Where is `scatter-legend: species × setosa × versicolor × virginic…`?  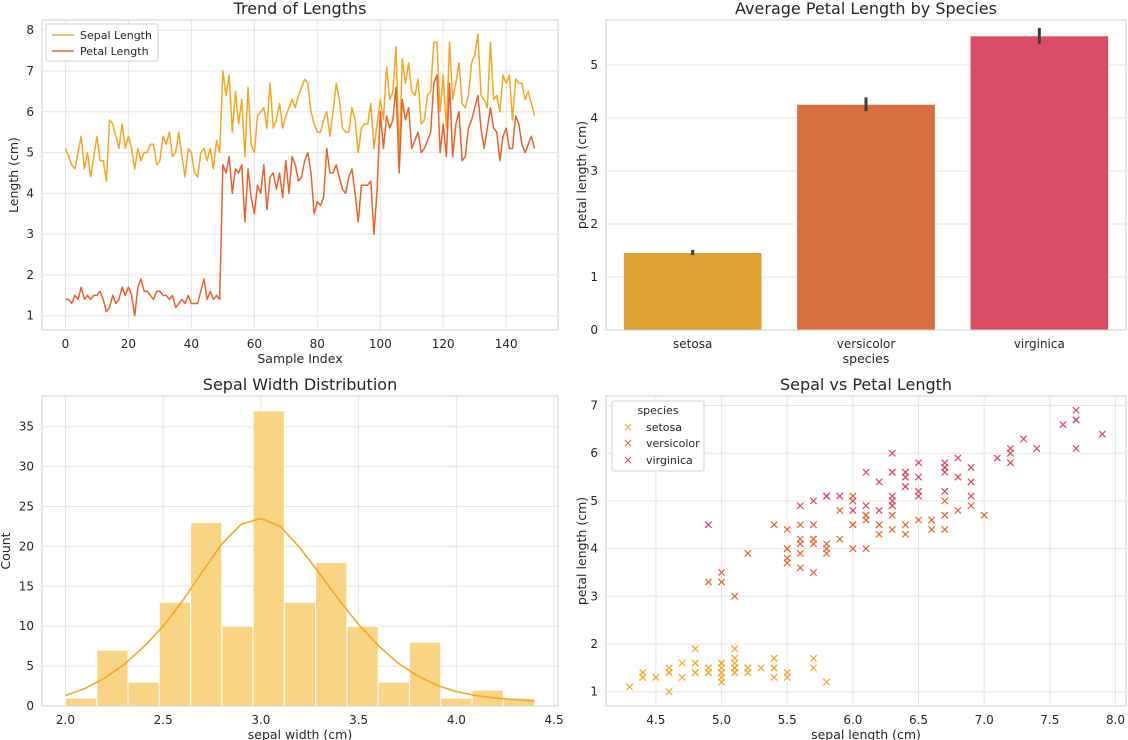 scatter-legend: species × setosa × versicolor × virginic… is located at coordinates (658, 436).